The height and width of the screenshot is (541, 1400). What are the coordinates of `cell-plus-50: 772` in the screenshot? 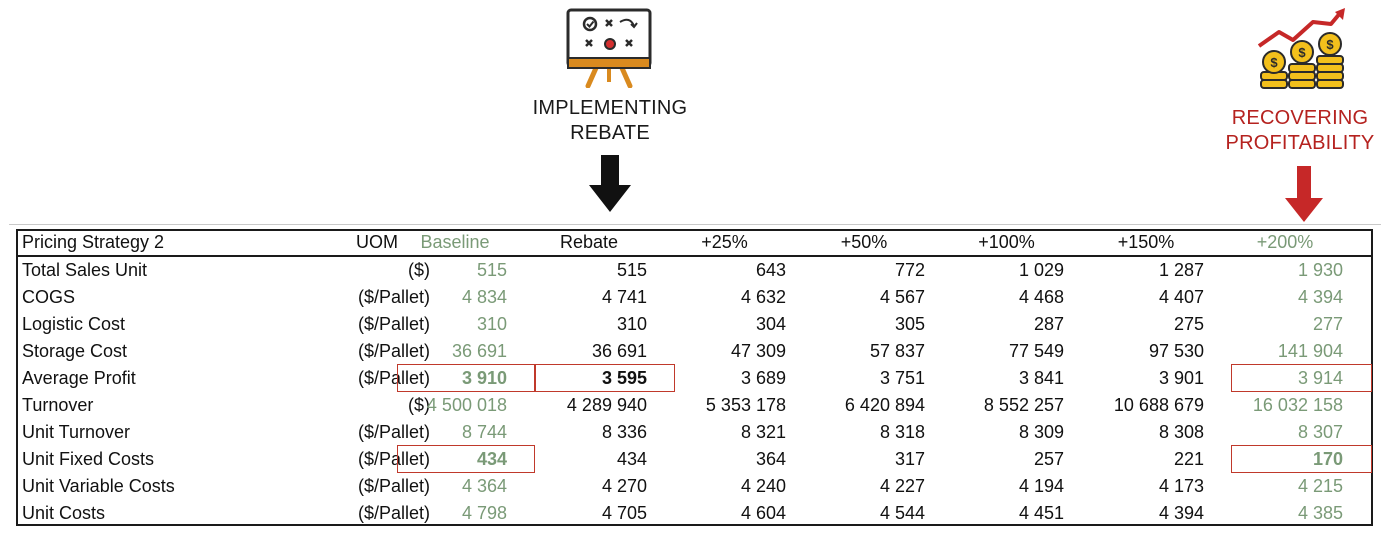 It's located at (909, 270).